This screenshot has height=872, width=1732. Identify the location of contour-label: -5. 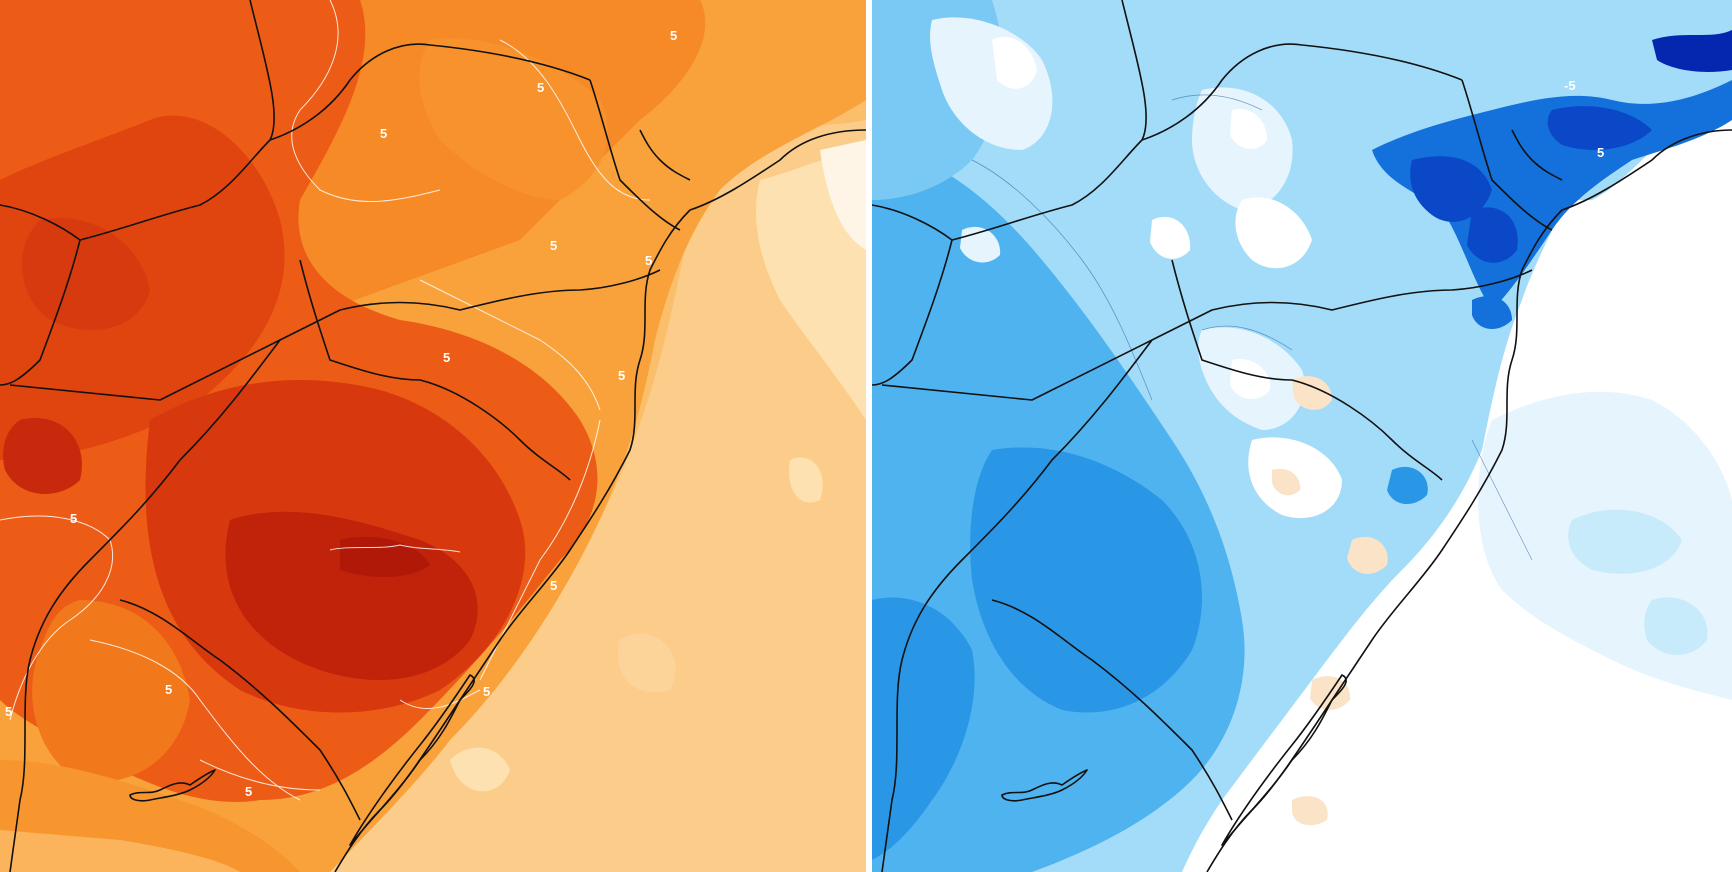
(1570, 85).